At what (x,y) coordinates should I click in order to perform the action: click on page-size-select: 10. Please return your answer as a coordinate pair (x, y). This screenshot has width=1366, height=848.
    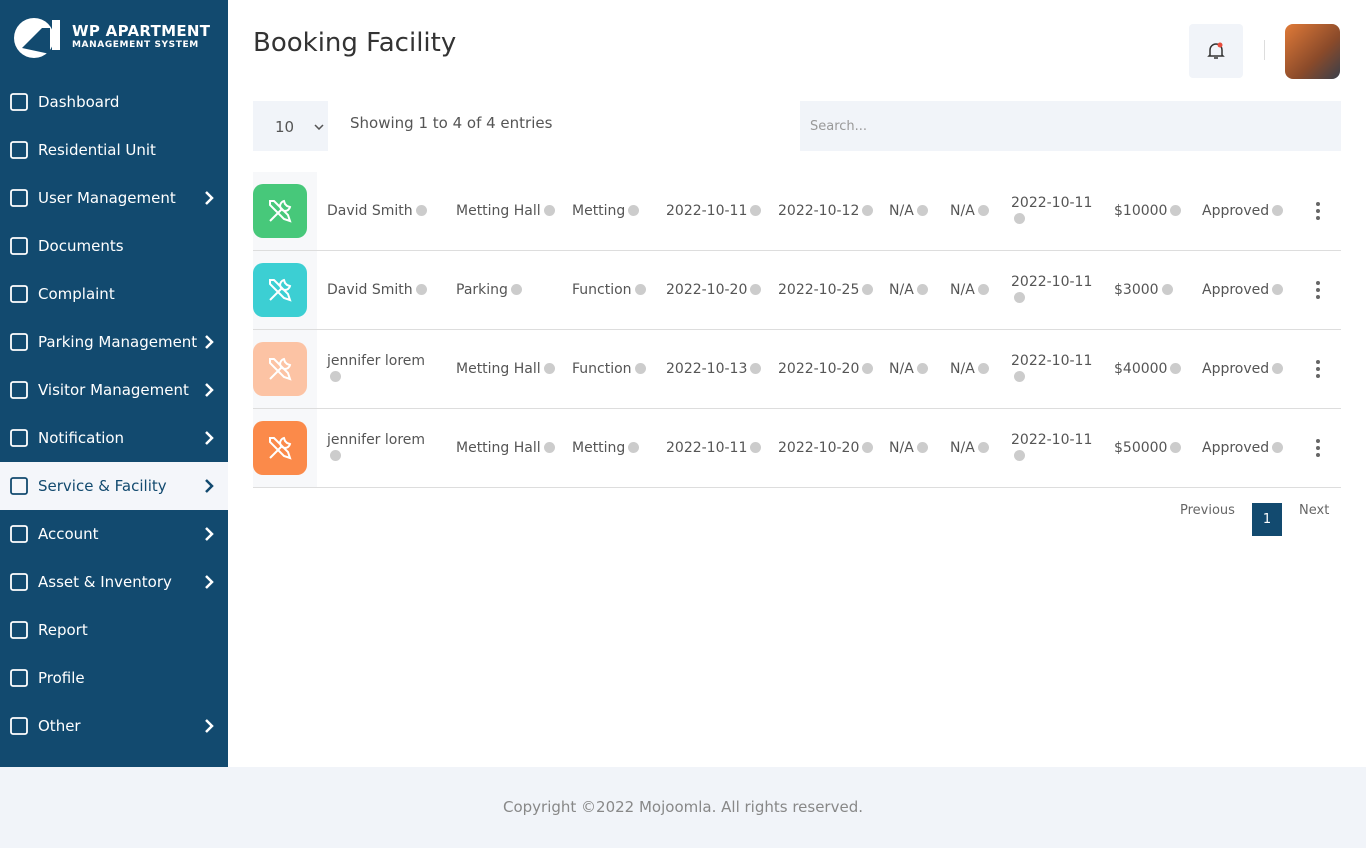
    Looking at the image, I should click on (290, 126).